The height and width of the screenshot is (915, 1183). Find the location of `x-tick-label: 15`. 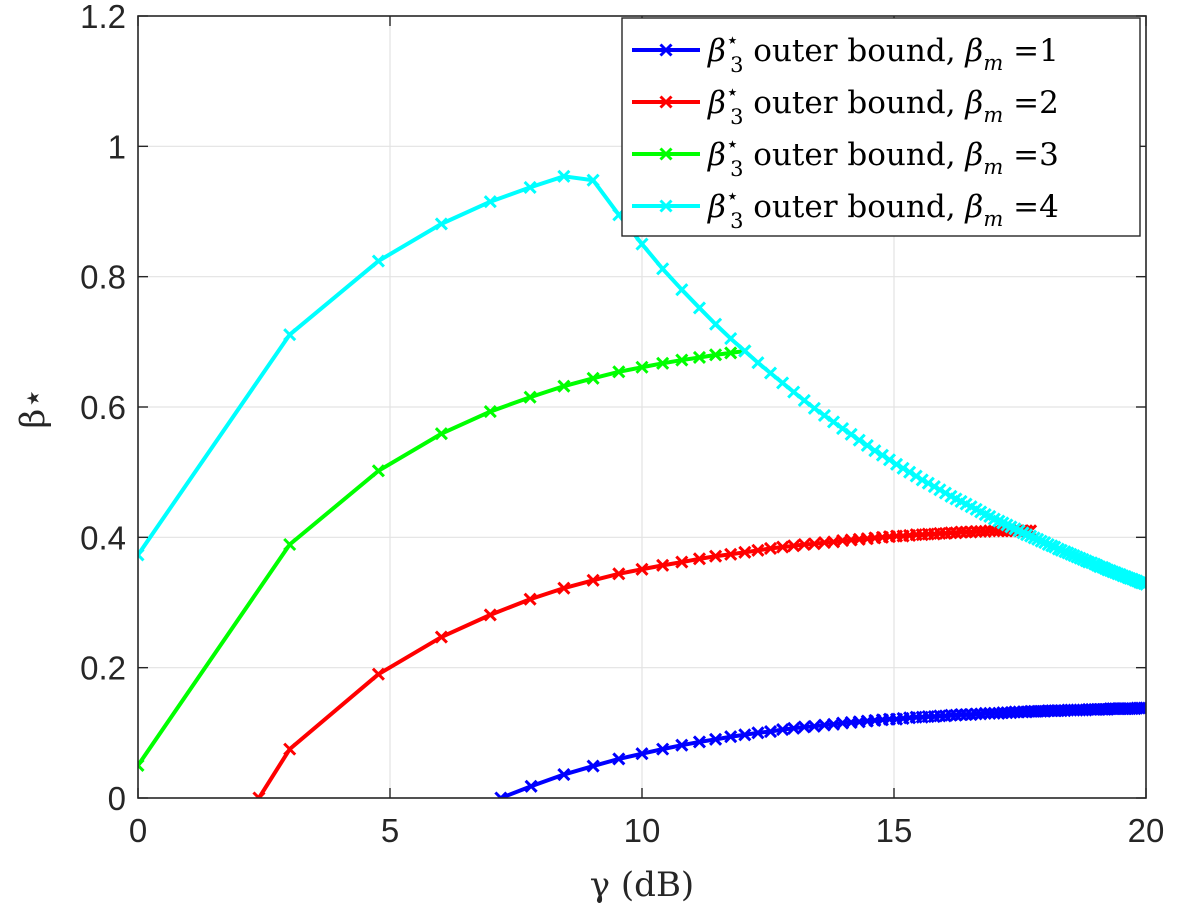

x-tick-label: 15 is located at coordinates (894, 830).